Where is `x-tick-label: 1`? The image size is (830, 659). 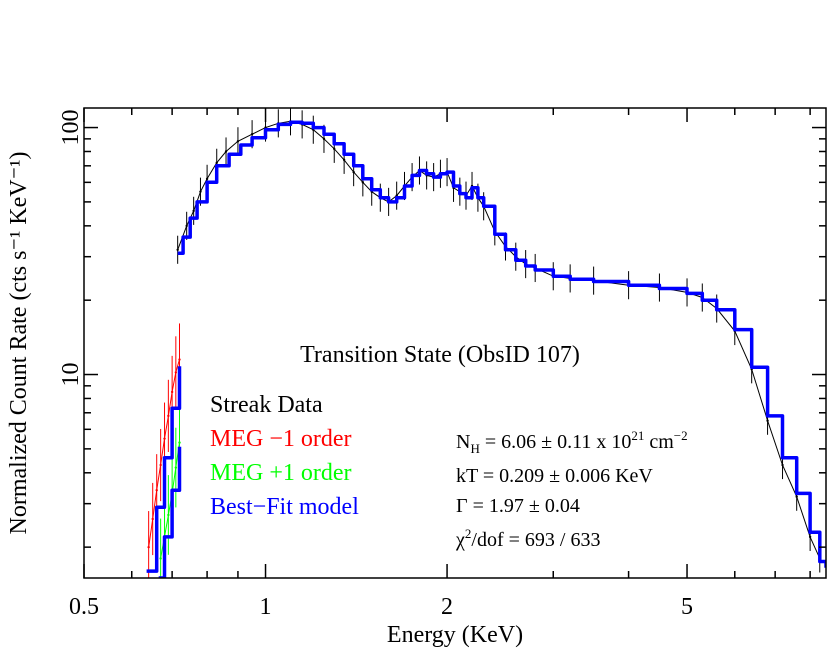 x-tick-label: 1 is located at coordinates (266, 607).